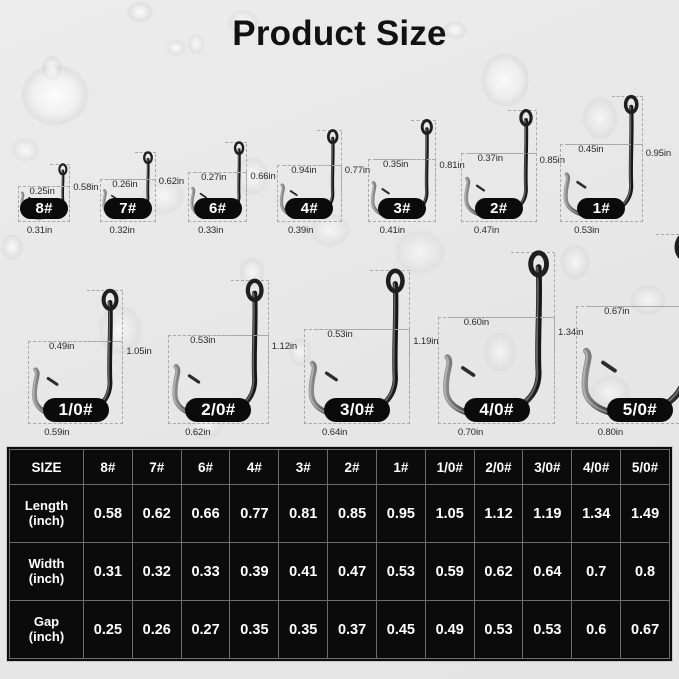 This screenshot has height=679, width=679. What do you see at coordinates (449, 467) in the screenshot?
I see `table-header-10: 1/0#` at bounding box center [449, 467].